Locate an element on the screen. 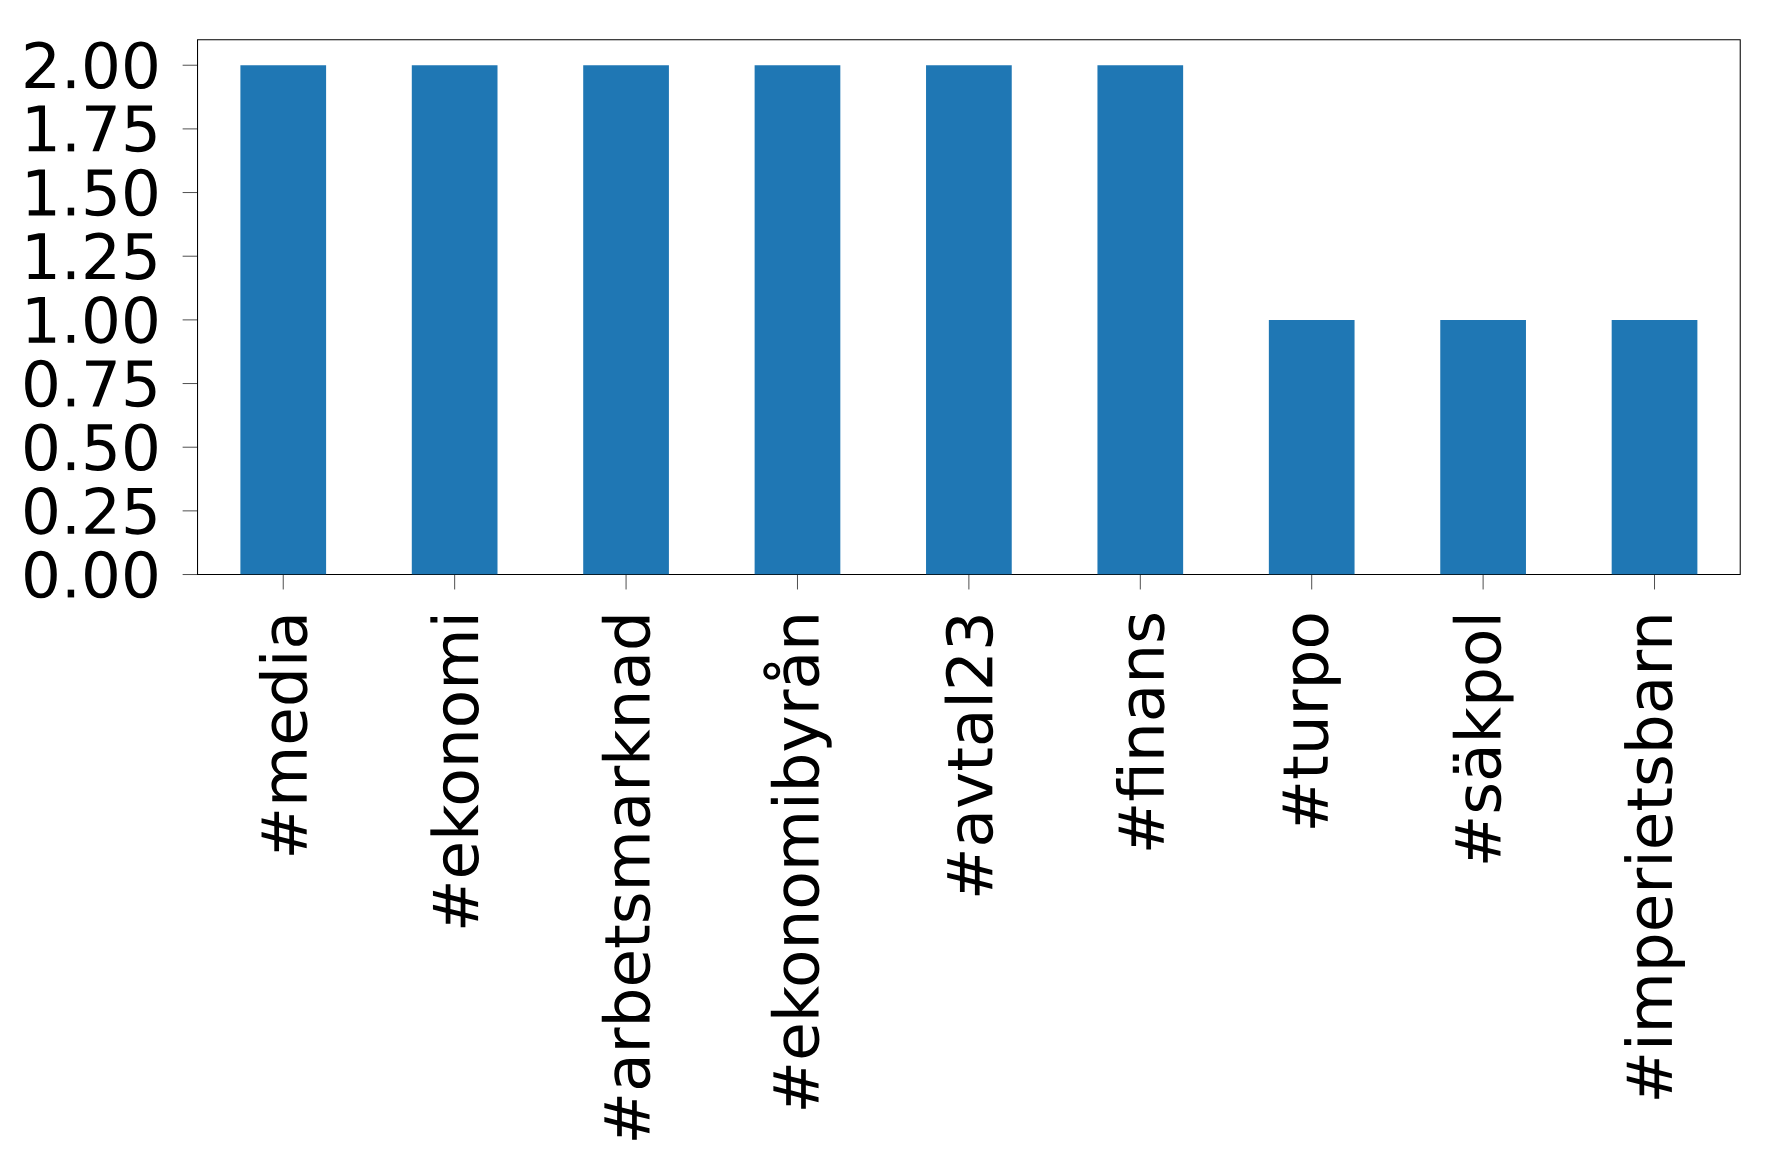 The width and height of the screenshot is (1778, 1166). x-tick-label: #ekonomibyrån is located at coordinates (797, 862).